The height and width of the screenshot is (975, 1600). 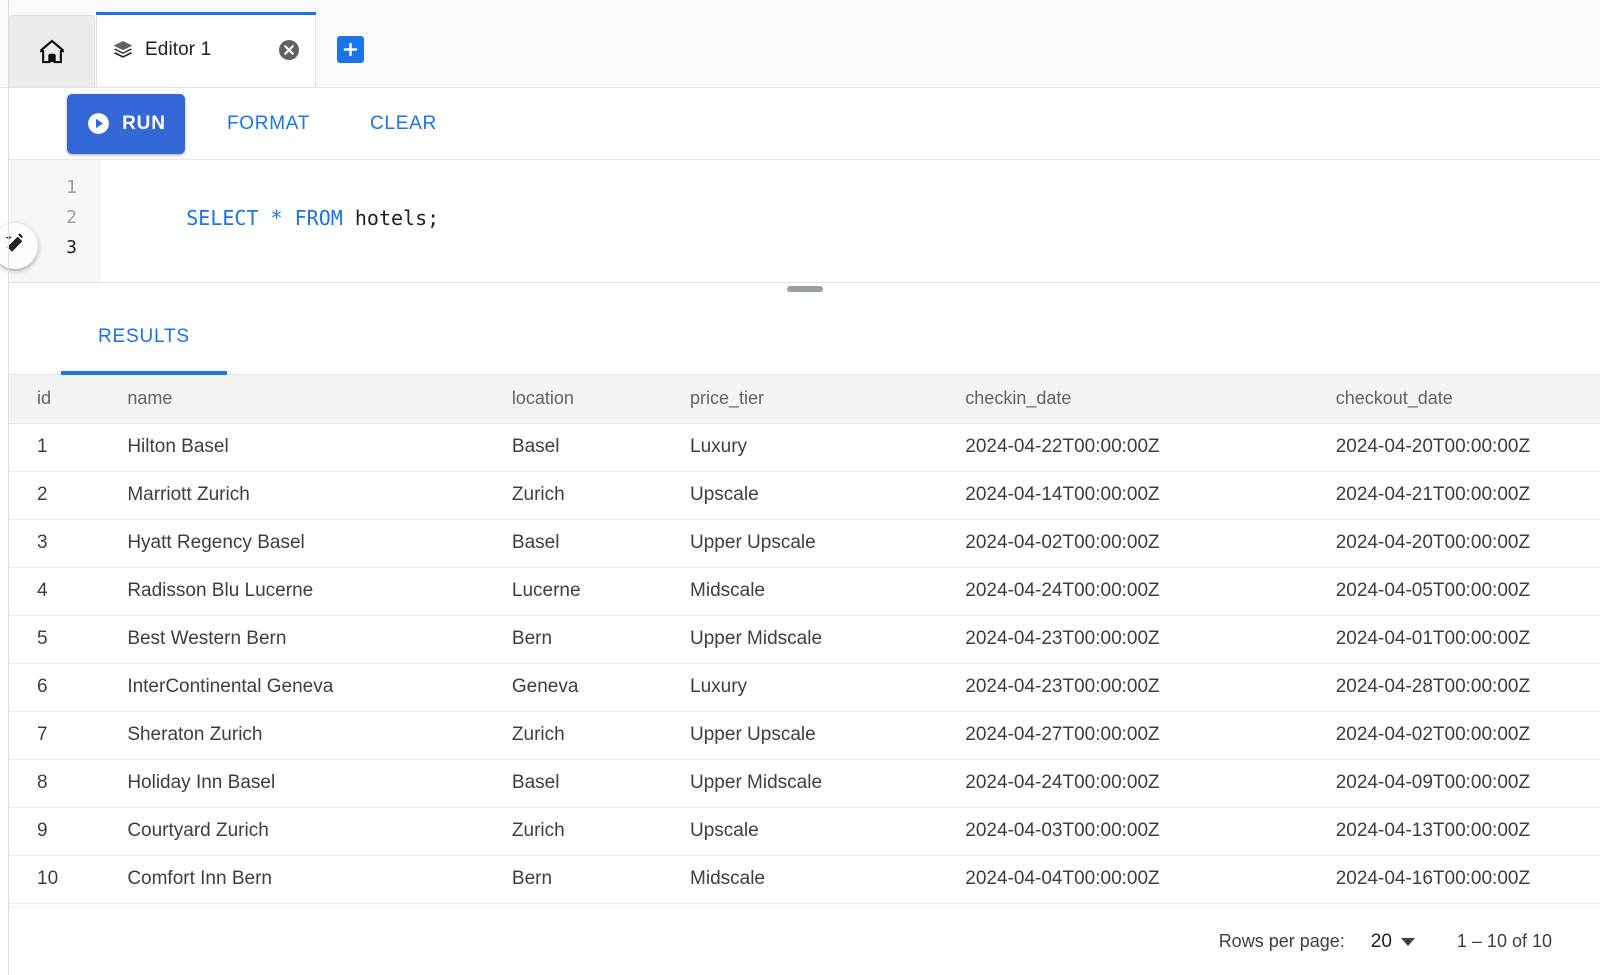 I want to click on layers-icon, so click(x=123, y=50).